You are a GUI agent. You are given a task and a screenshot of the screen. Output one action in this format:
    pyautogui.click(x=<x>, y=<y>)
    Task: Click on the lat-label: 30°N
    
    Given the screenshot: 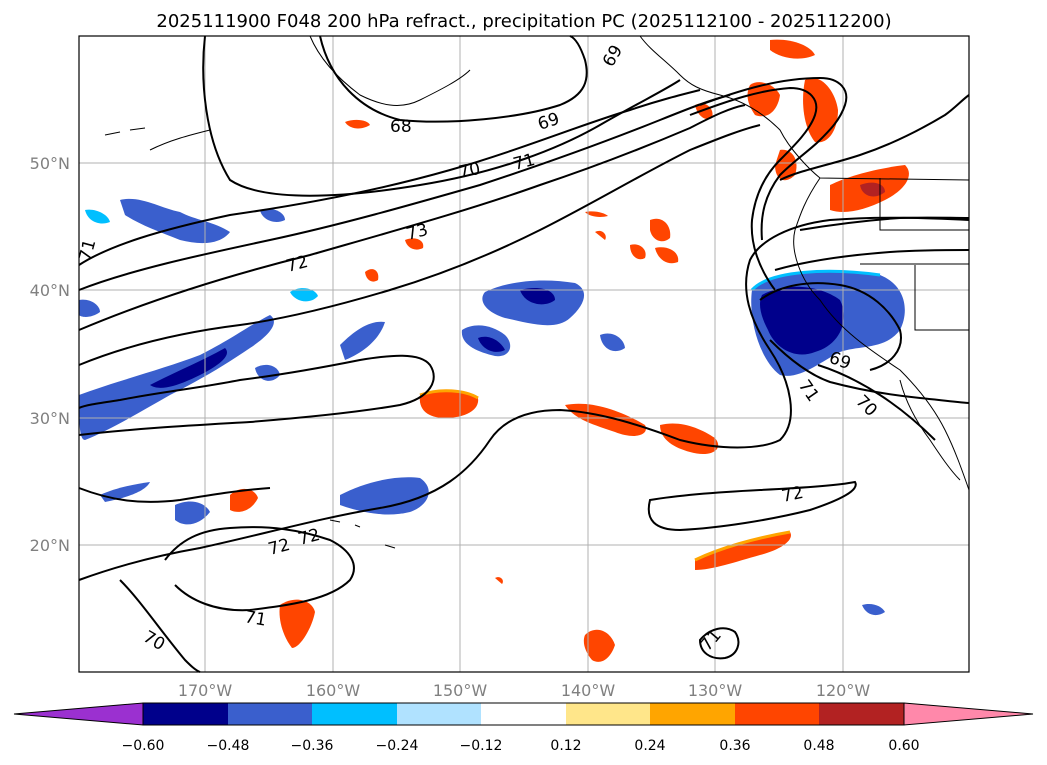 What is the action you would take?
    pyautogui.click(x=50, y=418)
    